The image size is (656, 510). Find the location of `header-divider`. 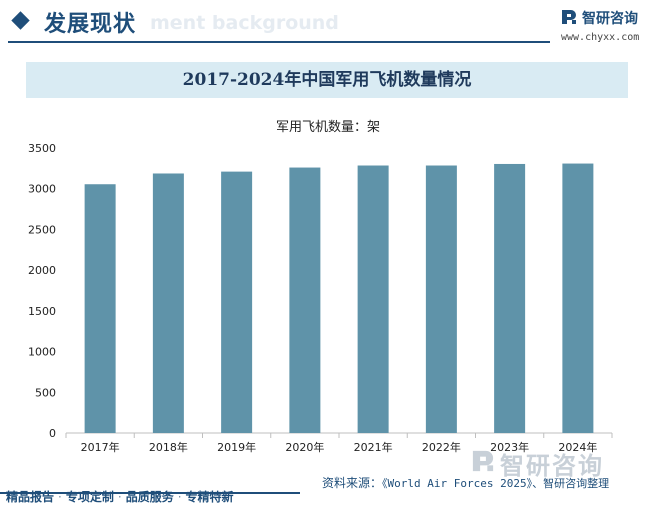

header-divider is located at coordinates (279, 42).